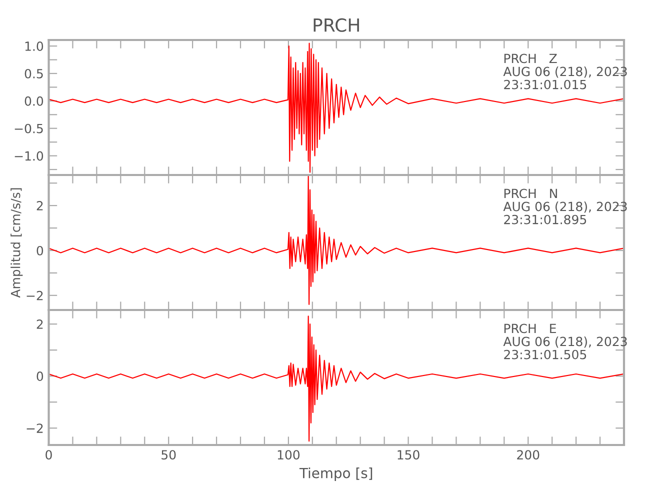 This screenshot has width=650, height=500. Describe the element at coordinates (16, 243) in the screenshot. I see `y-axis-title: Amplitud [cm/s/s]` at that location.